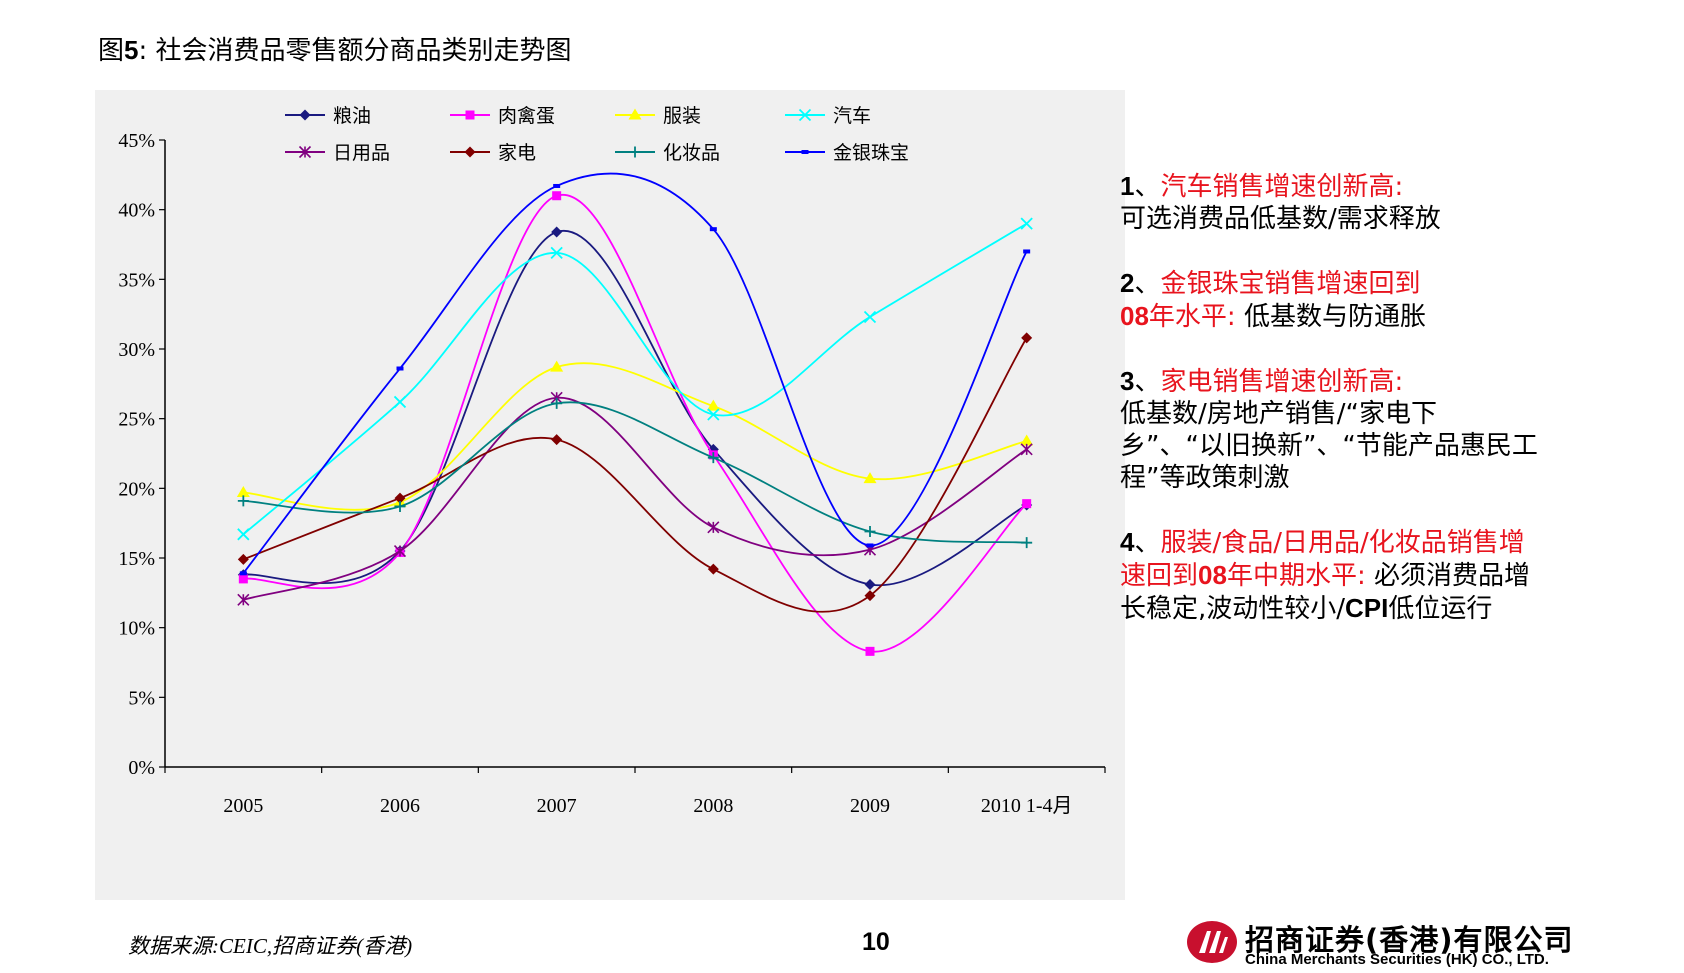  I want to click on legend-entry: 肉禽蛋, so click(526, 116).